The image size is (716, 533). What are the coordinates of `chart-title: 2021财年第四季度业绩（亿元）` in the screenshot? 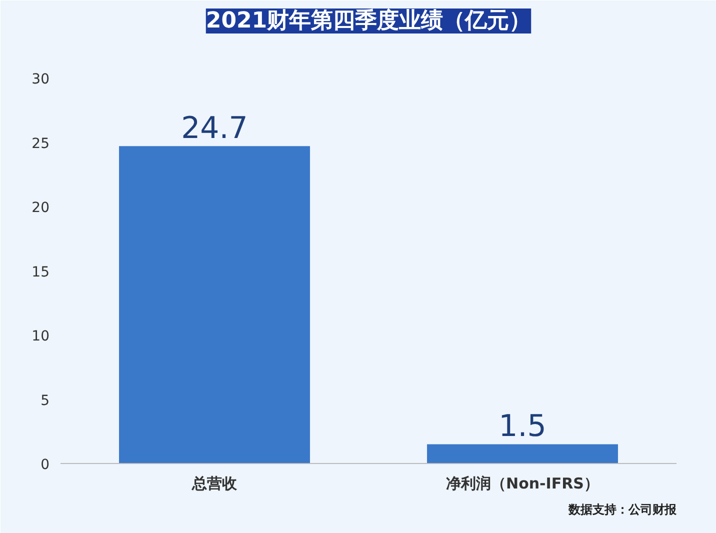 It's located at (369, 21).